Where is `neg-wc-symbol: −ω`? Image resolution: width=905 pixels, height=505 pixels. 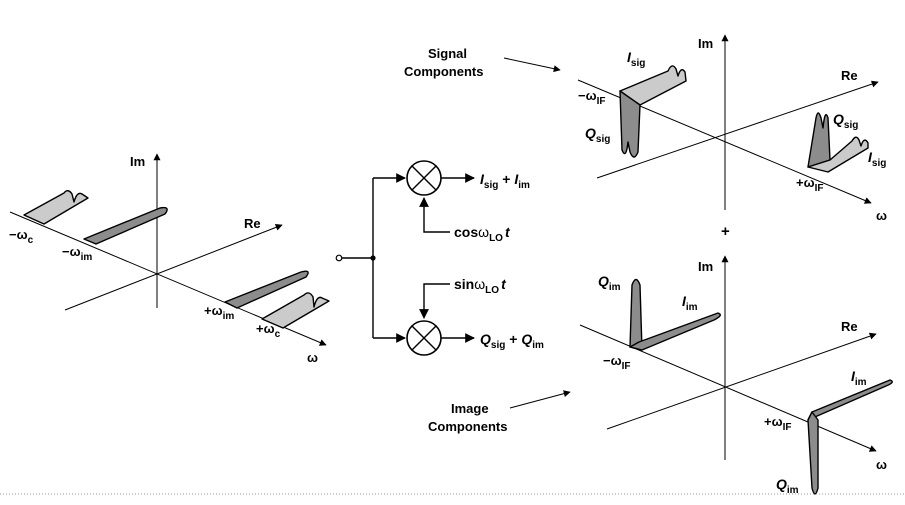 neg-wc-symbol: −ω is located at coordinates (18, 234).